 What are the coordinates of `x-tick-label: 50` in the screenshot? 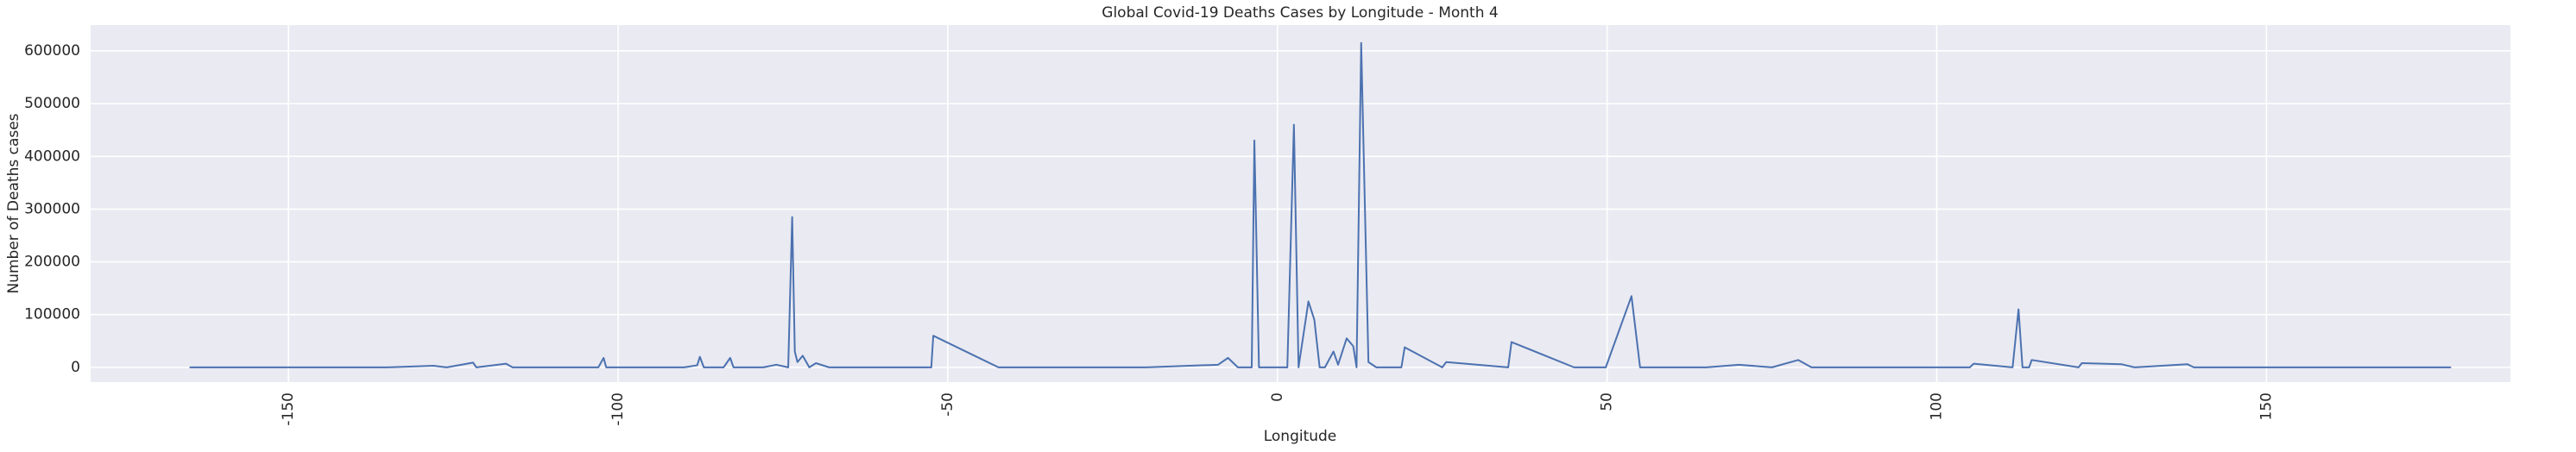 It's located at (1607, 401).